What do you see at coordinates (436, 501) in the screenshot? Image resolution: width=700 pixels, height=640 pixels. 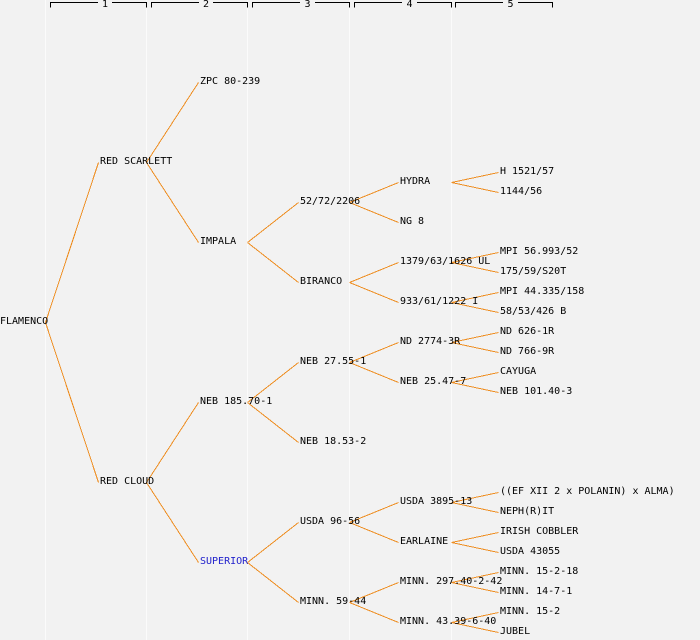 I see `tree-node-usda-3895-13: USDA 3895-13` at bounding box center [436, 501].